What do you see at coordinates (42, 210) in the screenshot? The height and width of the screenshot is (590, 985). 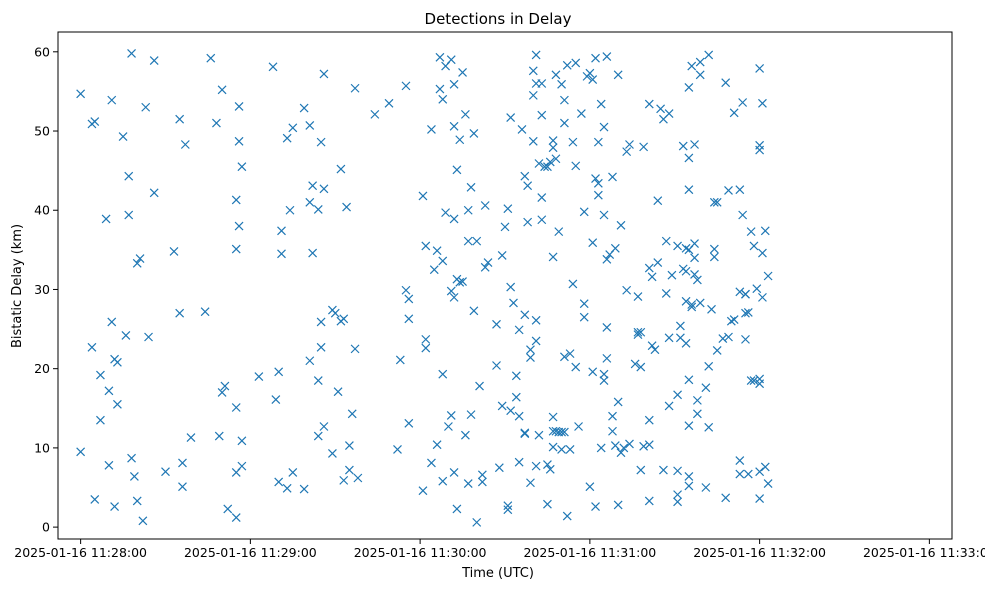 I see `y-tick-label: 40` at bounding box center [42, 210].